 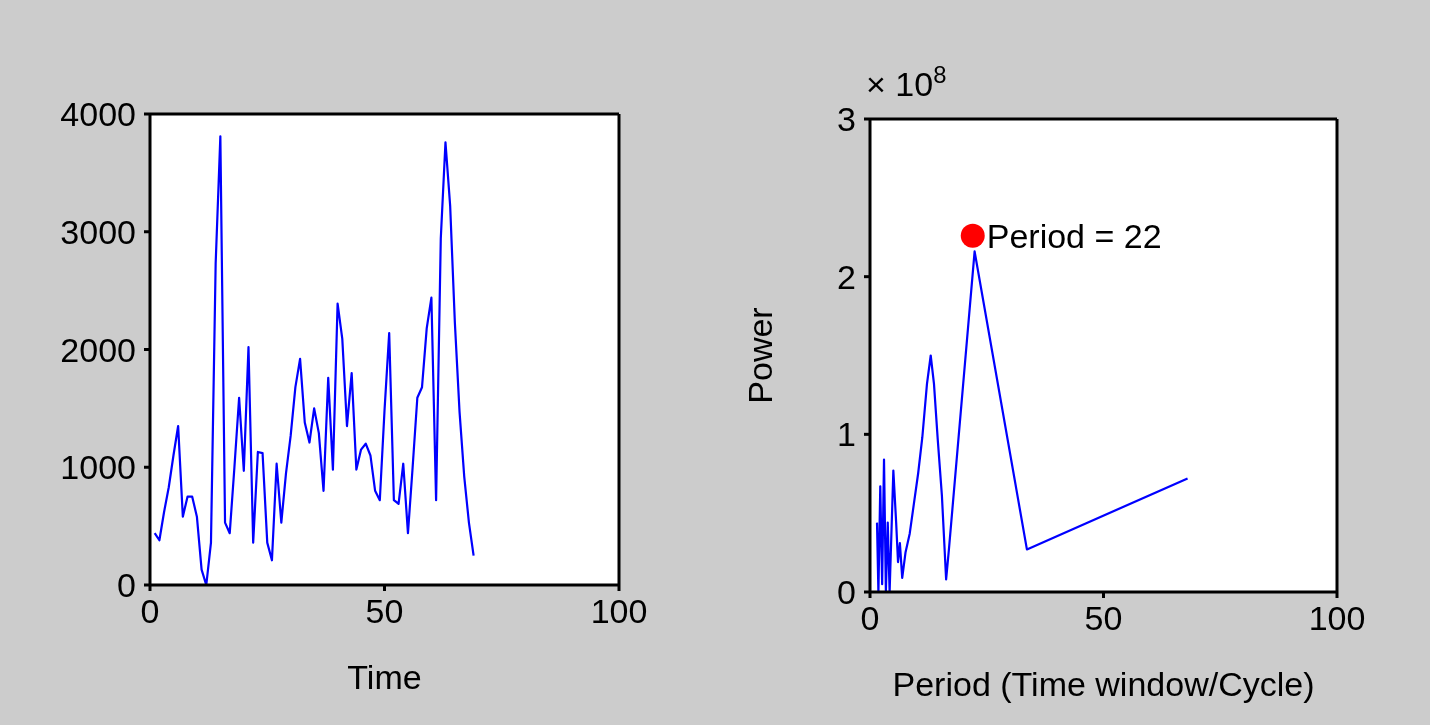 What do you see at coordinates (384, 677) in the screenshot?
I see `x-axis-title: Time` at bounding box center [384, 677].